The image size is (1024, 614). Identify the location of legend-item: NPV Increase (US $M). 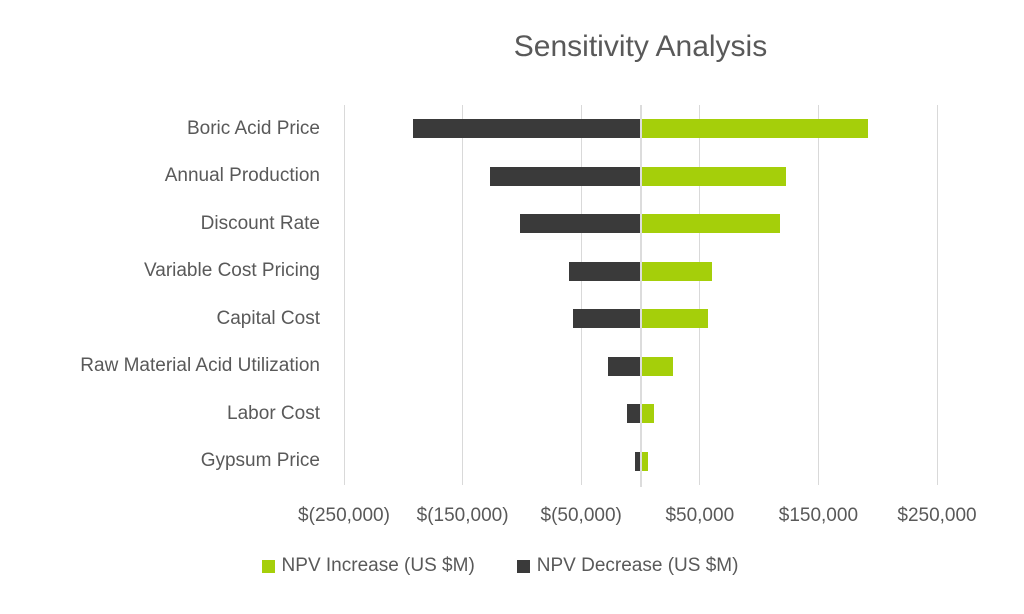
(368, 566).